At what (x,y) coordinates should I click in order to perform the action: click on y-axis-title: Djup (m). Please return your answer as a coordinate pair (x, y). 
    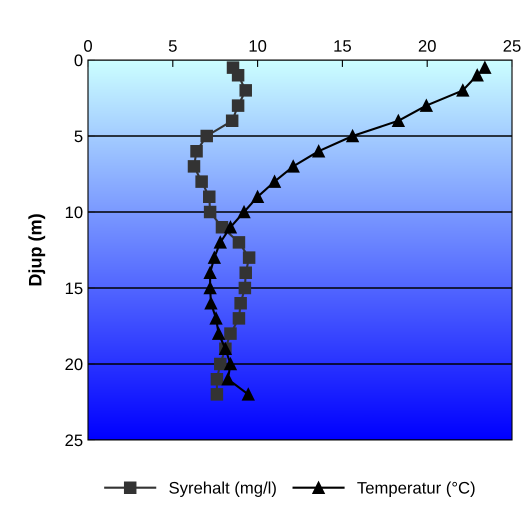
    Looking at the image, I should click on (37, 250).